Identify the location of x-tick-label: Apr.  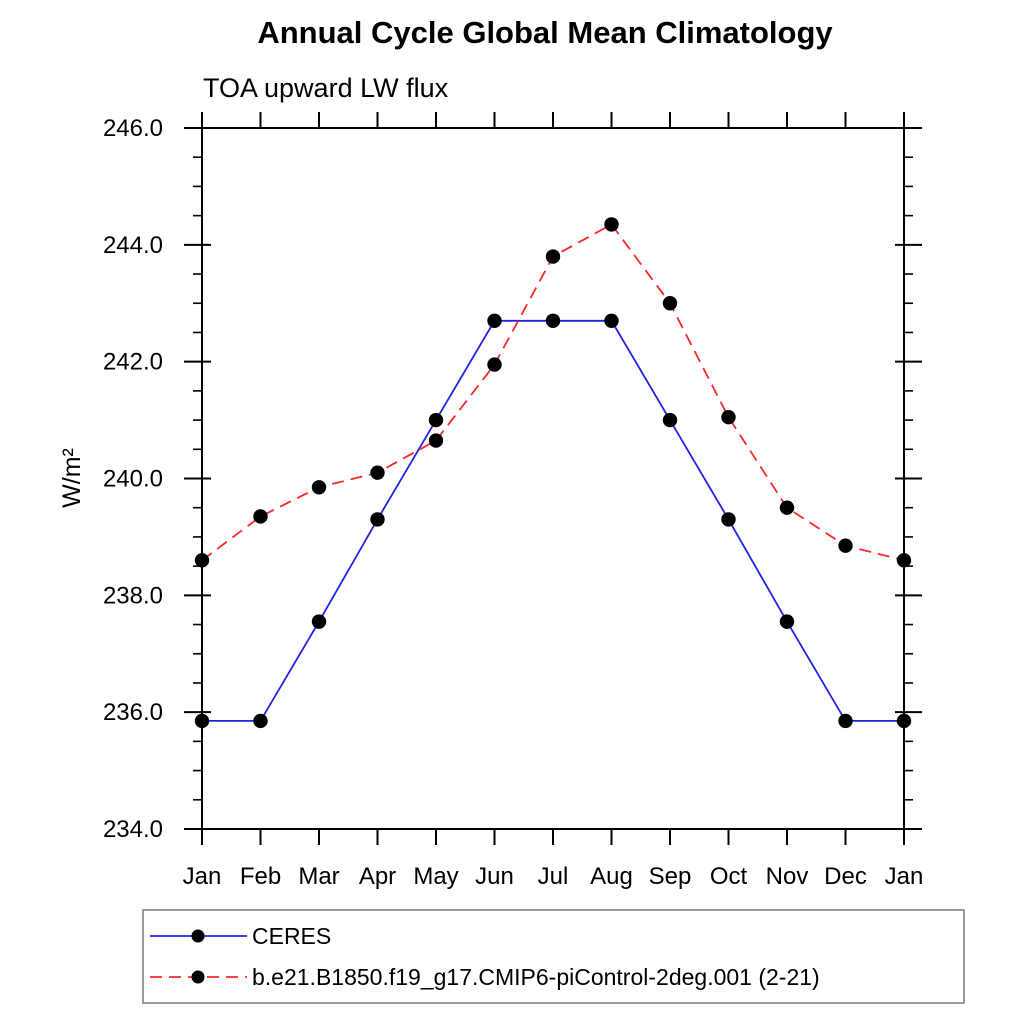
(377, 876).